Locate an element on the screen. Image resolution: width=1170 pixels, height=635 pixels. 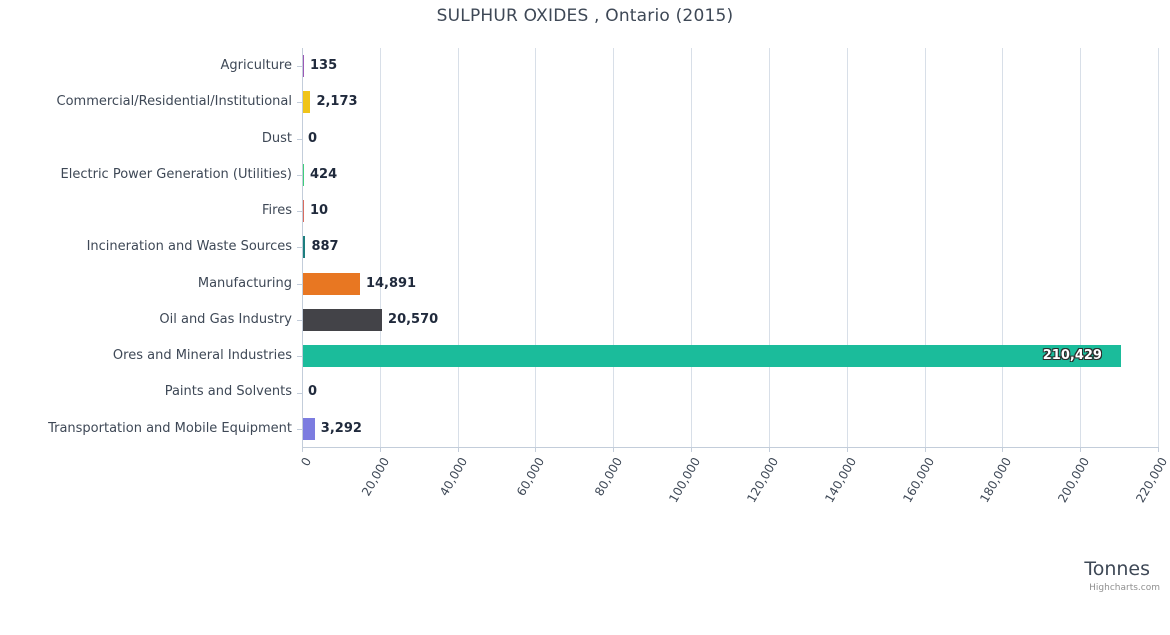
chart-row: Fires 10 is located at coordinates (710, 211).